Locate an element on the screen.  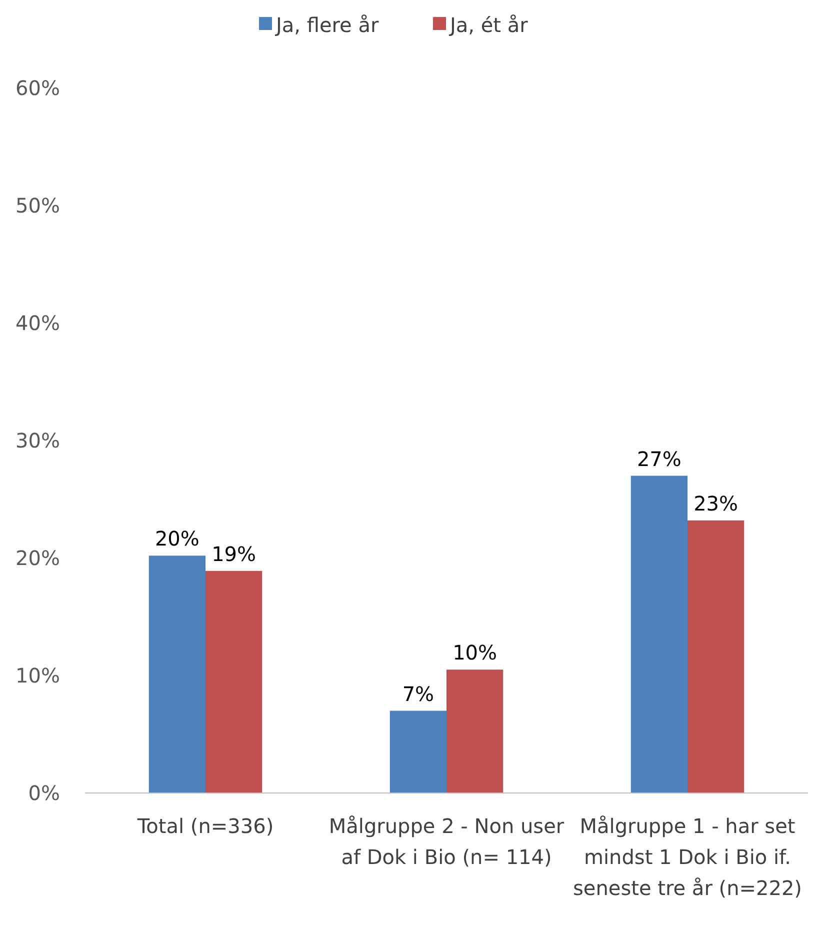
x-tick-label: Målgruppe 1 - har set mindst 1 Dok i Bio if. seneste tre år (n=222) is located at coordinates (687, 857).